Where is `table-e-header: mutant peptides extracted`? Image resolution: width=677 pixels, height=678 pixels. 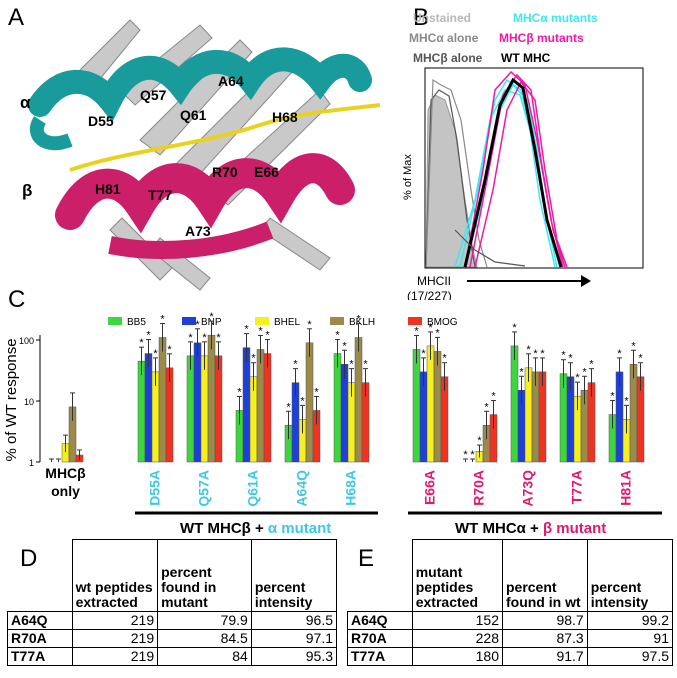
table-e-header: mutant peptides extracted is located at coordinates (457, 575).